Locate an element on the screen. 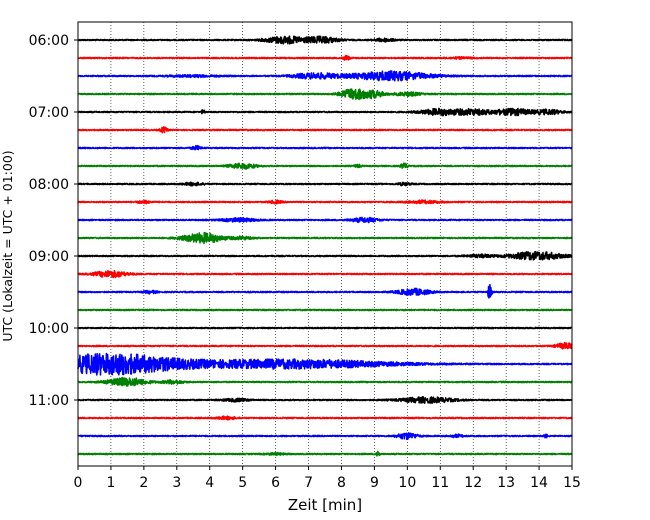  y-tick-label: 10:00 is located at coordinates (49, 329).